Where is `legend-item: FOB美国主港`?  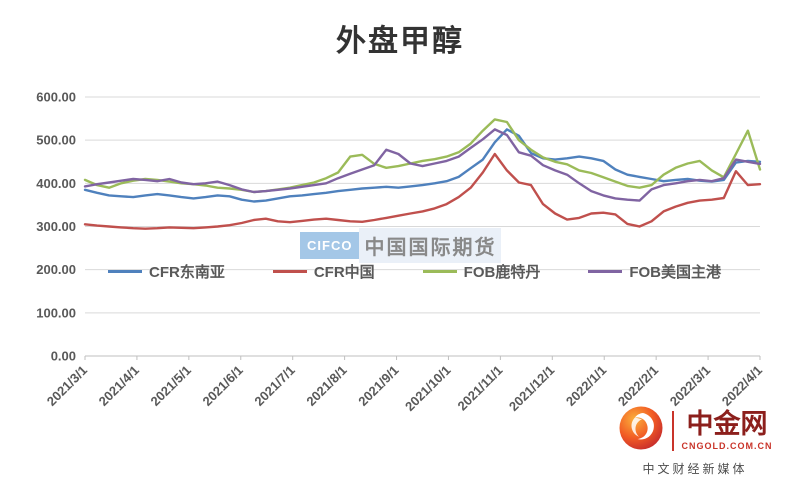 legend-item: FOB美国主港 is located at coordinates (654, 271).